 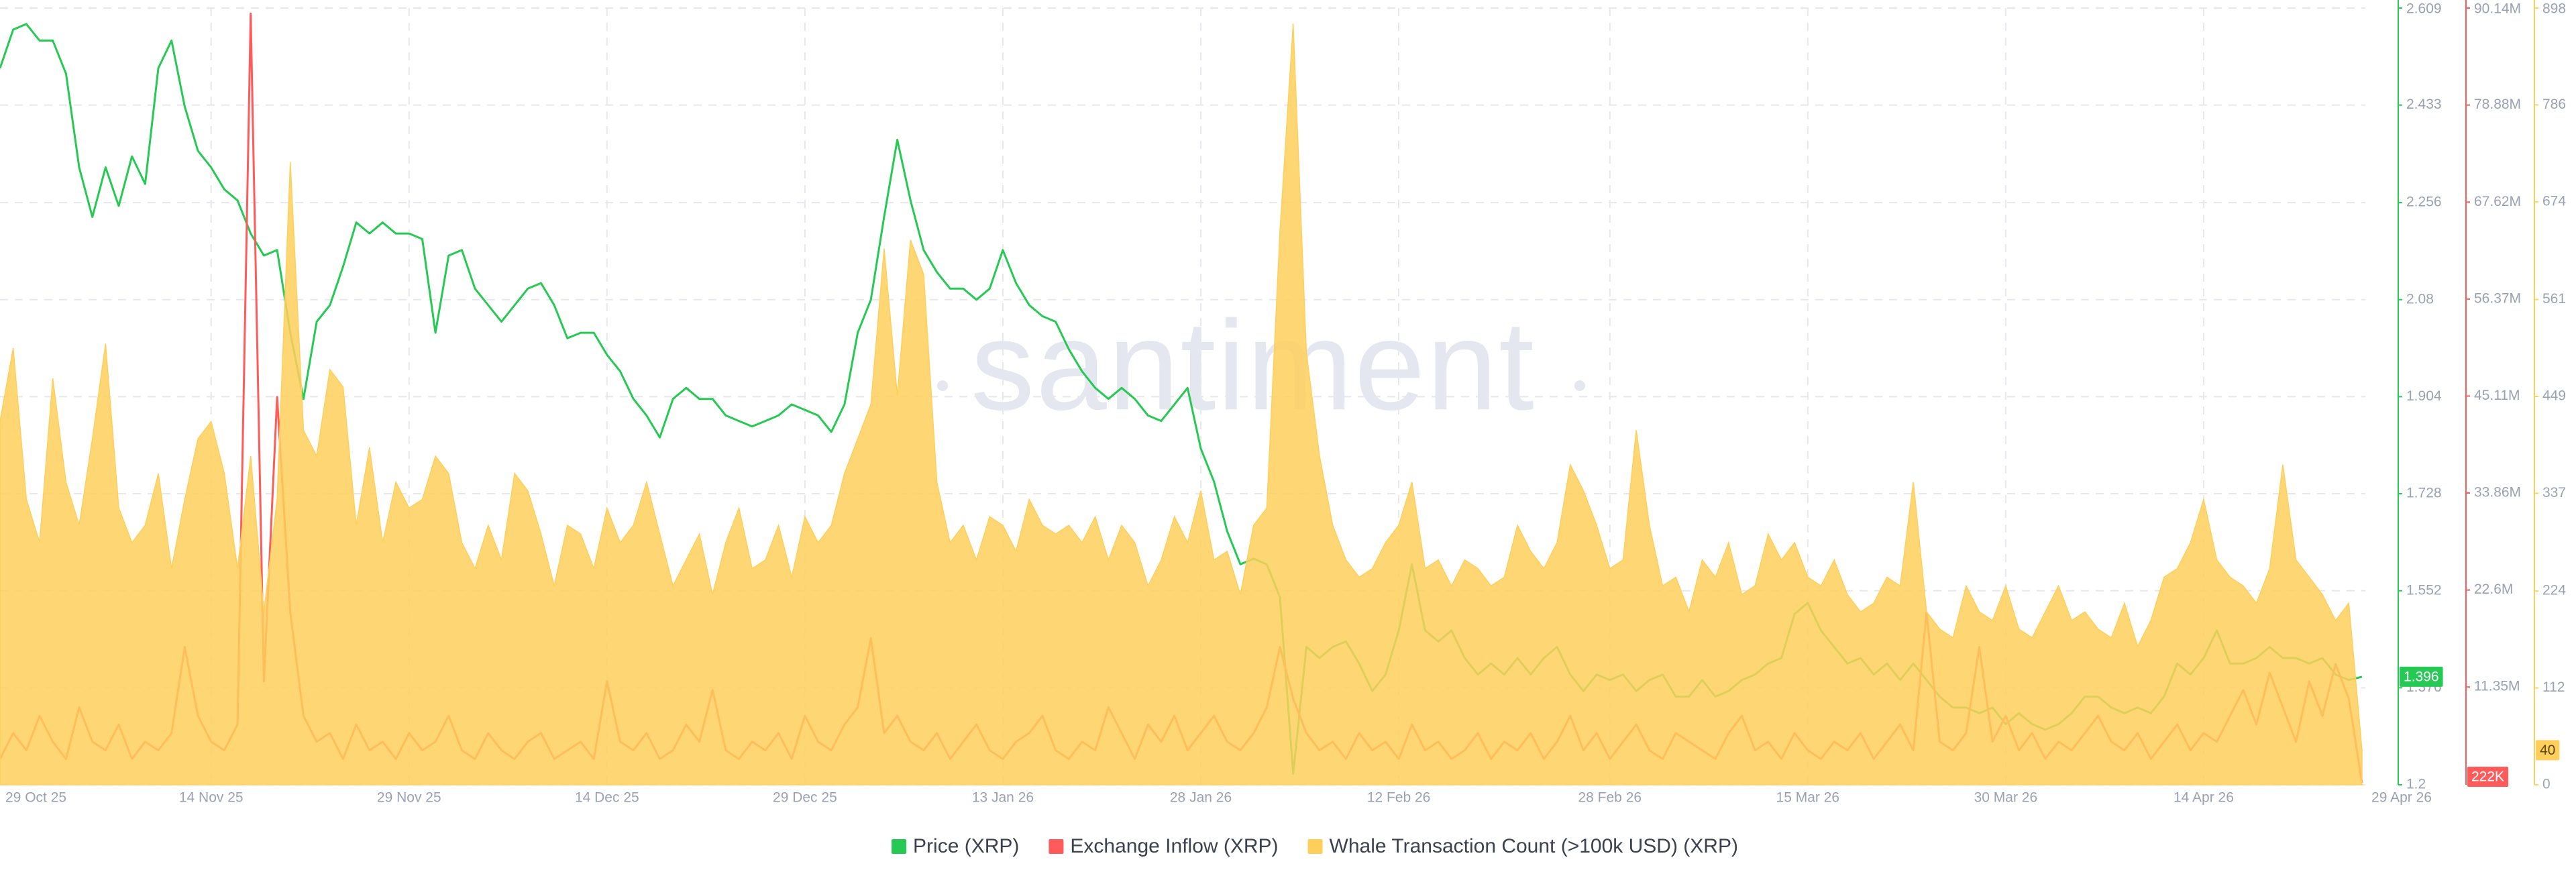 What do you see at coordinates (2420, 299) in the screenshot?
I see `y-tick-label: 2.08` at bounding box center [2420, 299].